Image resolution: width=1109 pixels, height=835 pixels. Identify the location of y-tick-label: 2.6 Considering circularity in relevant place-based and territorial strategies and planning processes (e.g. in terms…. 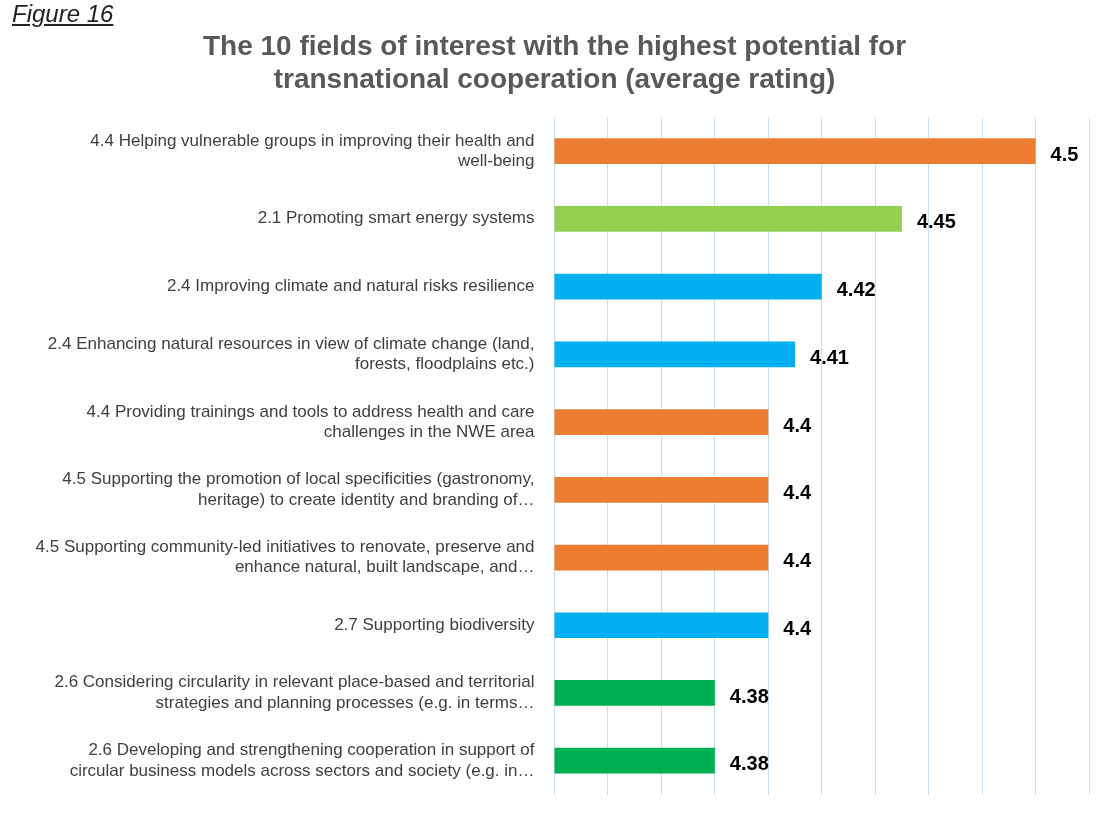
(294, 692).